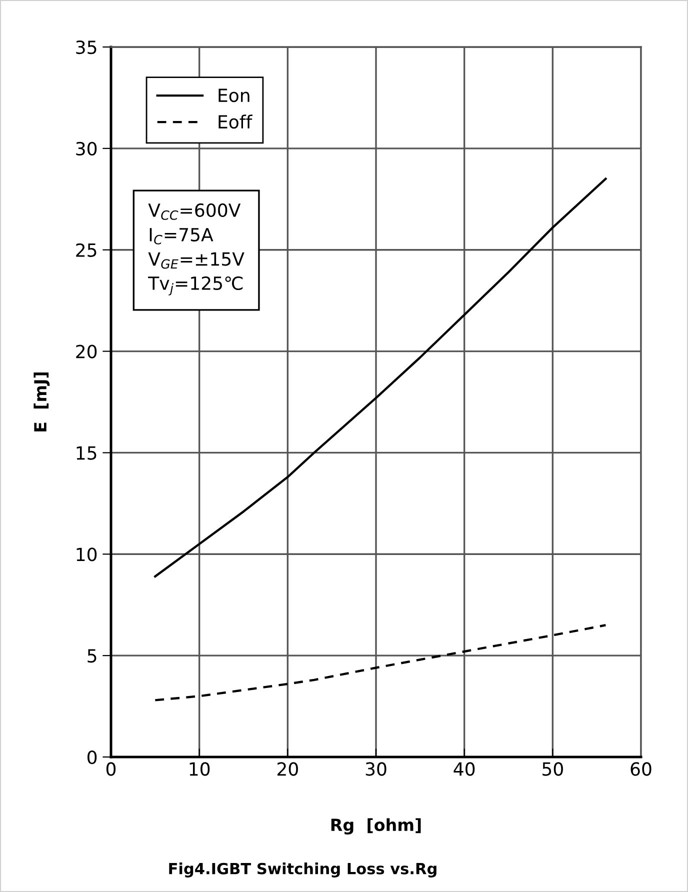  What do you see at coordinates (552, 769) in the screenshot?
I see `x-tick-label: 50` at bounding box center [552, 769].